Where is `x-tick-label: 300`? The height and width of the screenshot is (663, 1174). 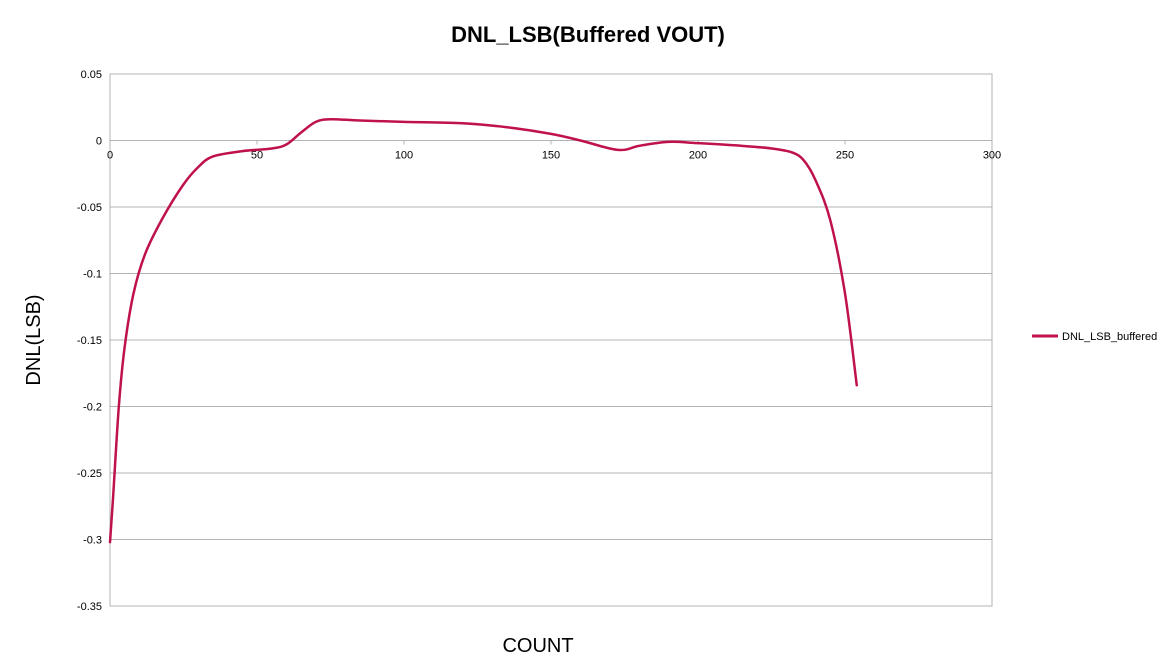
x-tick-label: 300 is located at coordinates (992, 156).